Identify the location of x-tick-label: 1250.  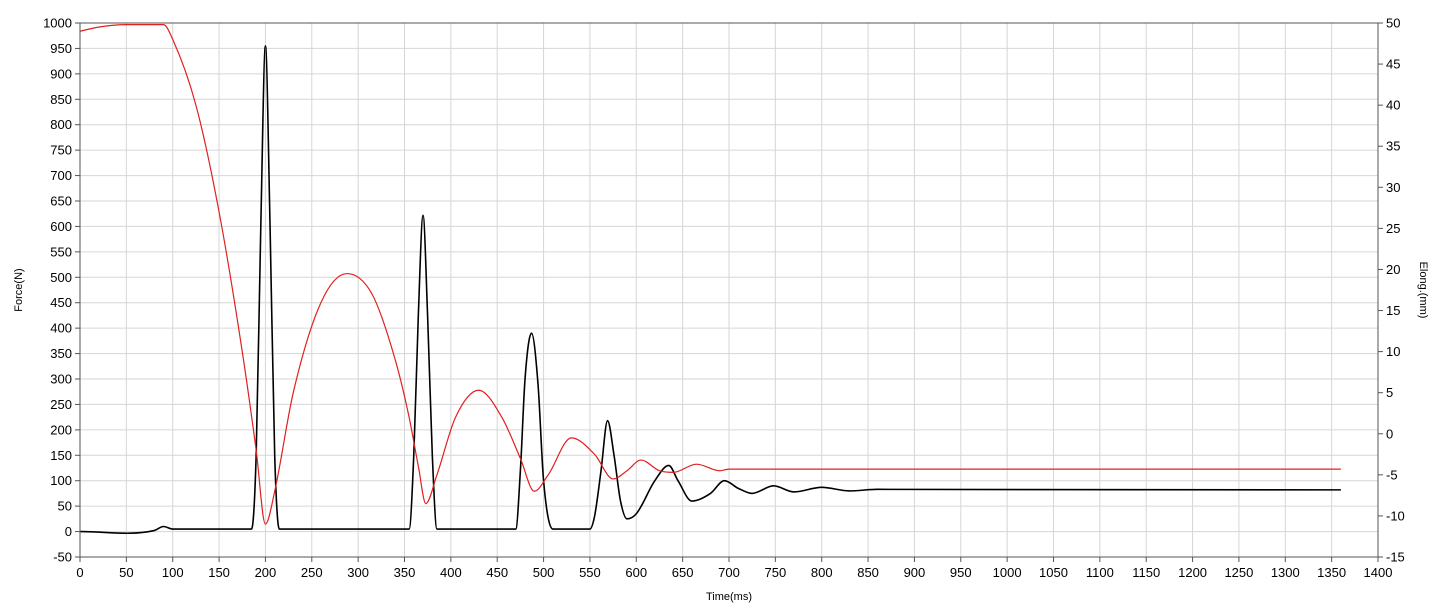
(1238, 572).